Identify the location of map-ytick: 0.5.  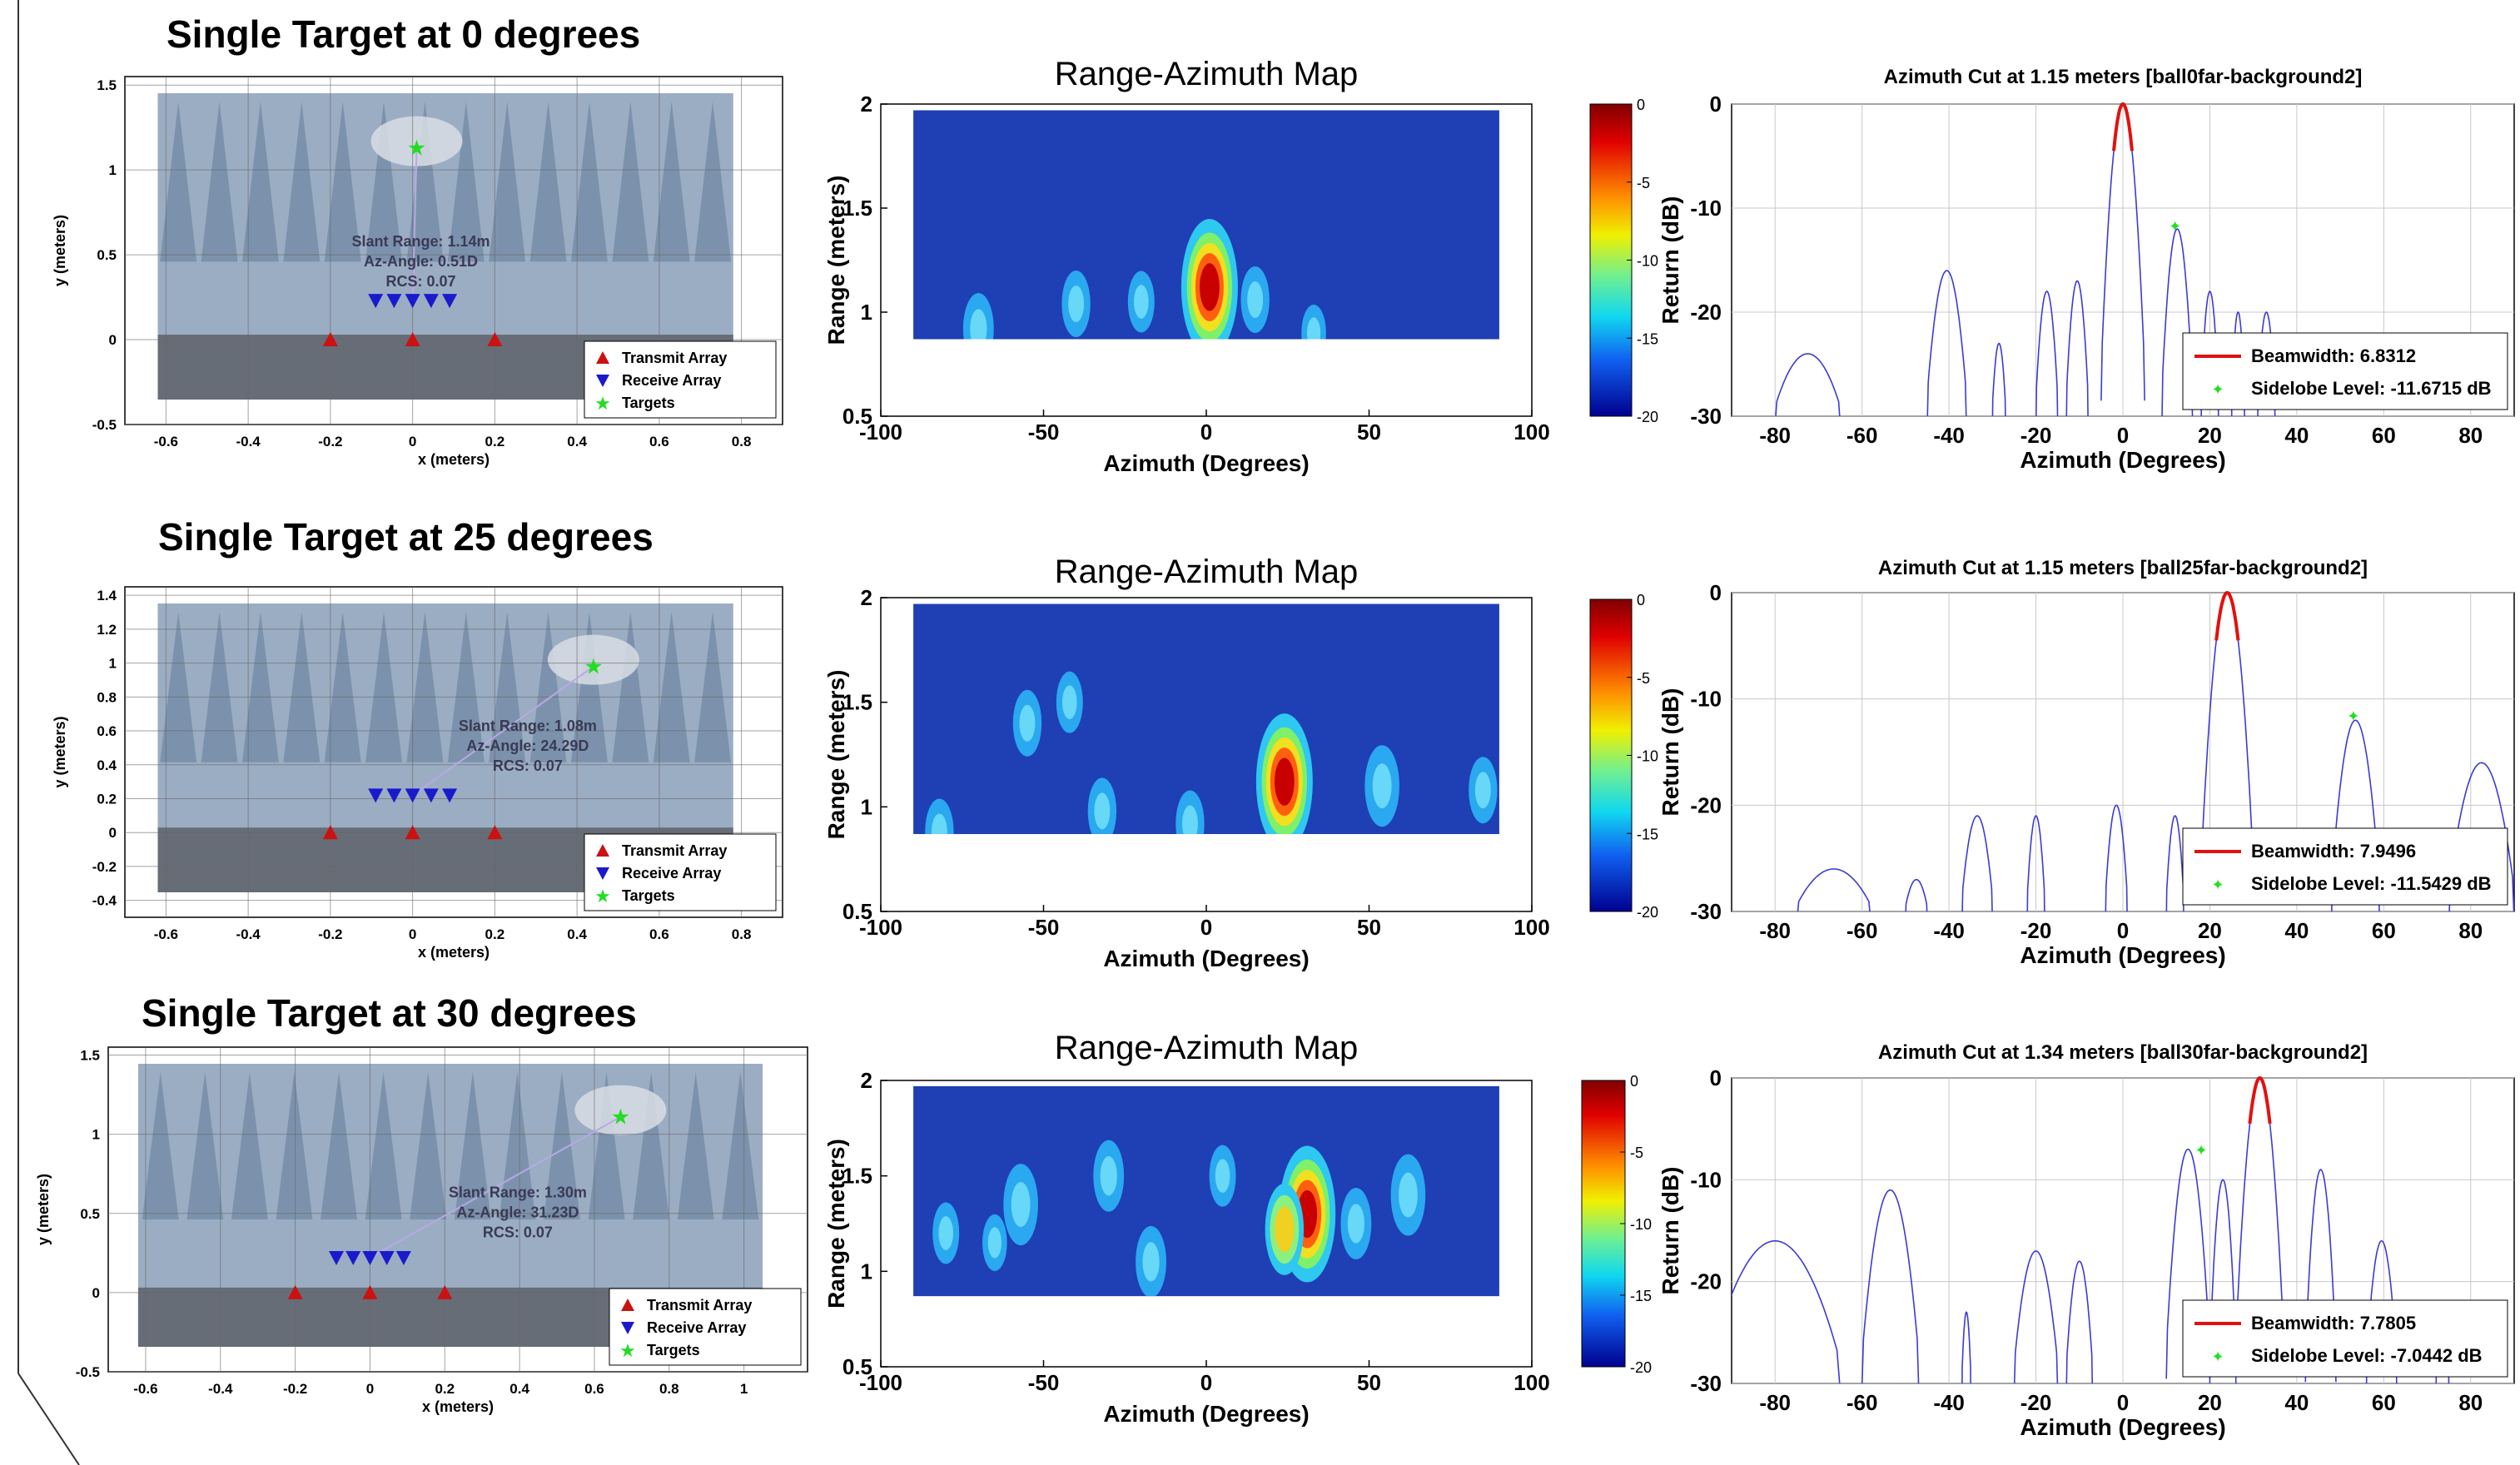
(857, 417).